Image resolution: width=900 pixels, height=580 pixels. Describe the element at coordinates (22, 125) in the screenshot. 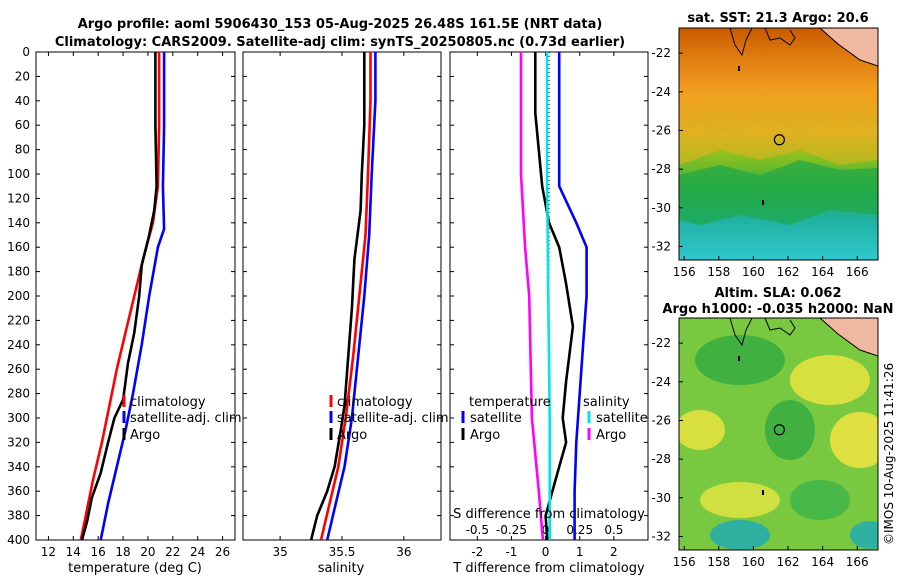

I see `depth-tick-label: 60` at that location.